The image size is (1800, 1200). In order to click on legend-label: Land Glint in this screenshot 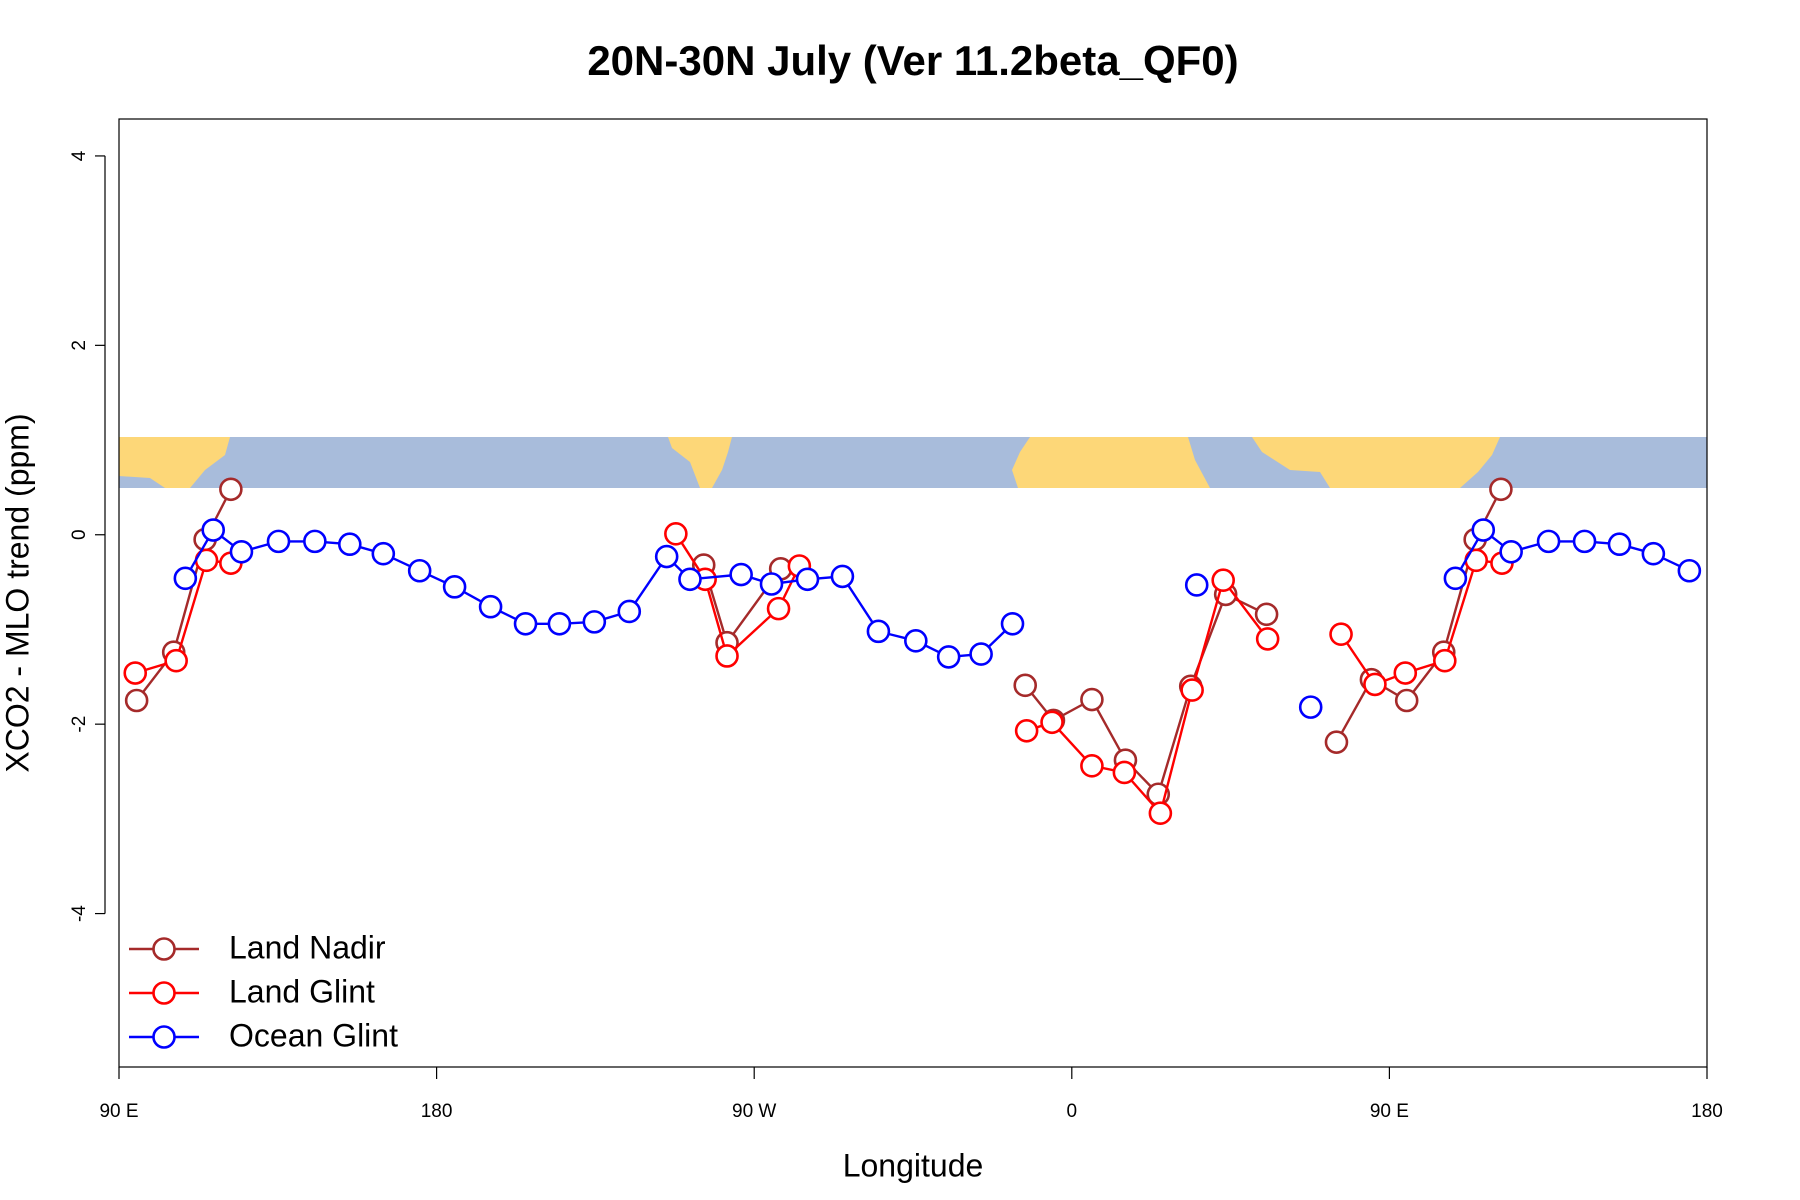, I will do `click(302, 991)`.